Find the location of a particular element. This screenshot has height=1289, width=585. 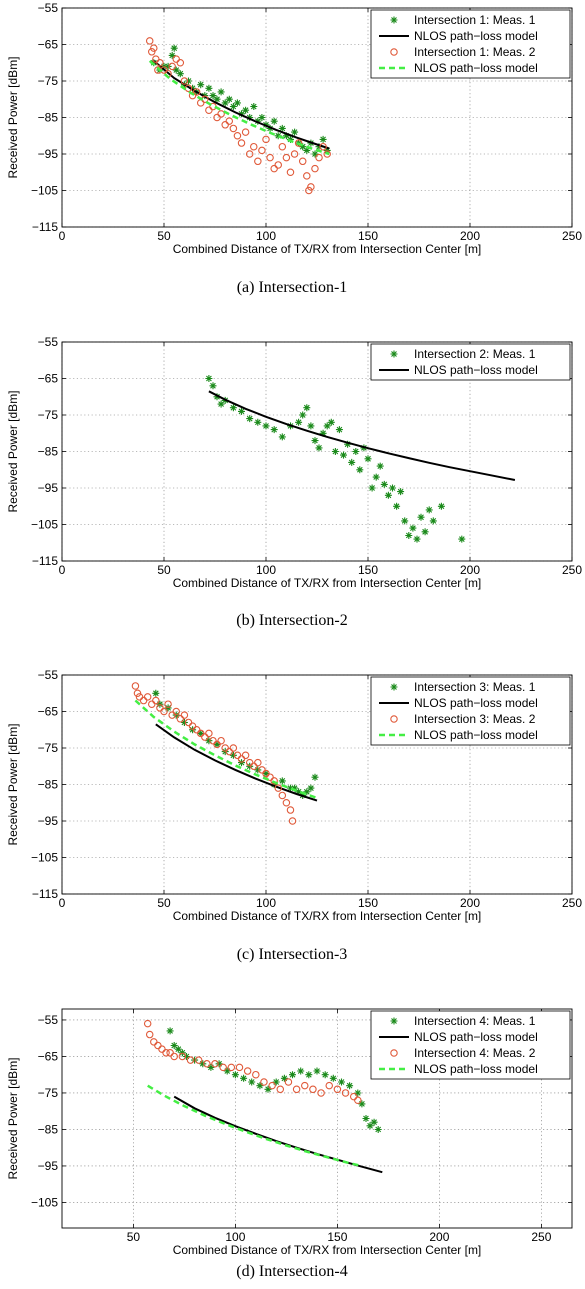

figure-caption: (b) Intersection-2 is located at coordinates (292, 620).